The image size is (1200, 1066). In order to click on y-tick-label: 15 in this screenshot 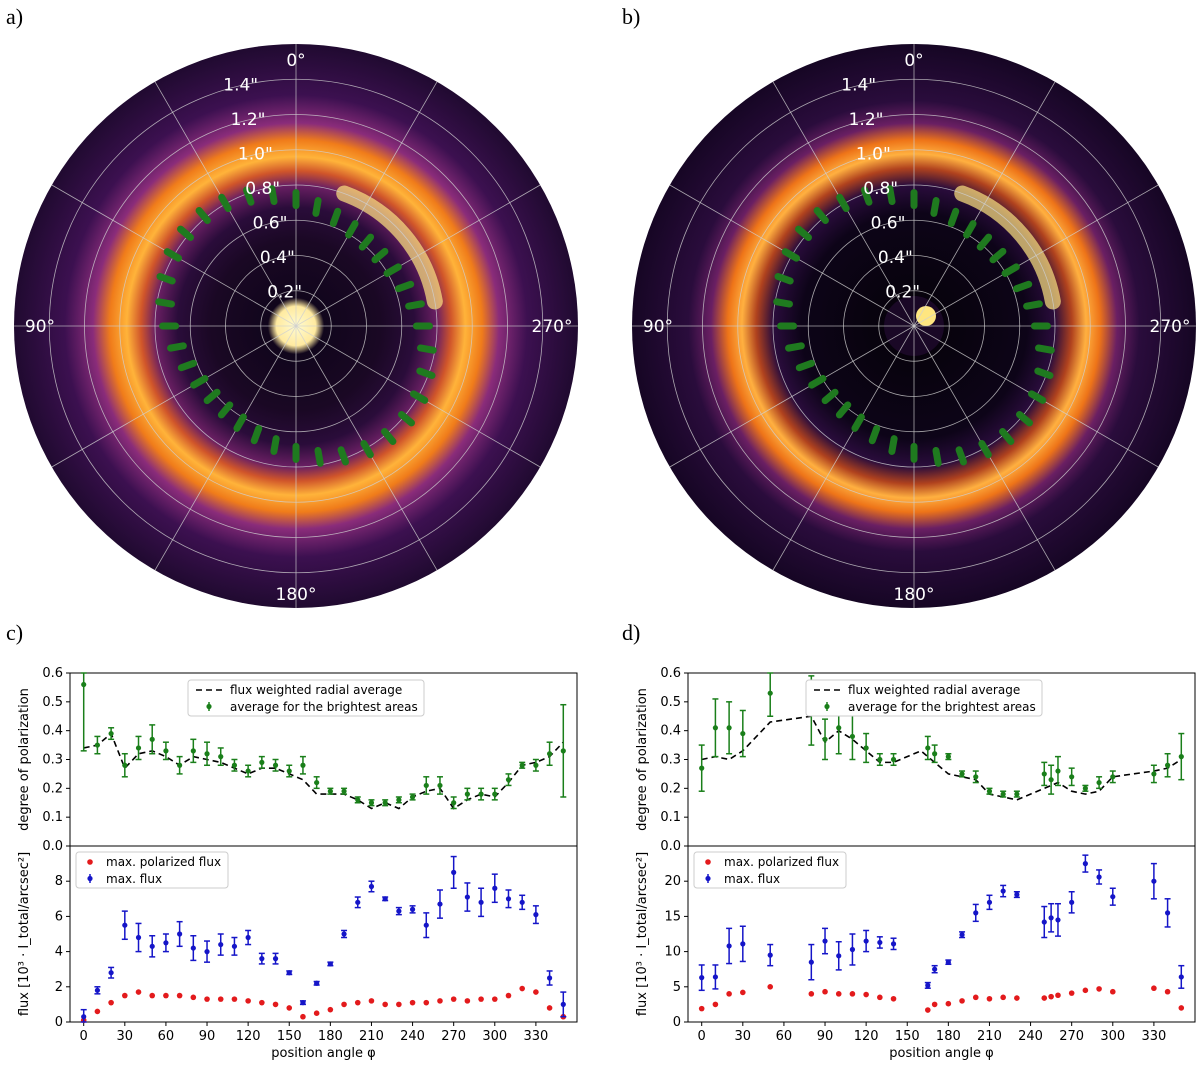, I will do `click(672, 916)`.